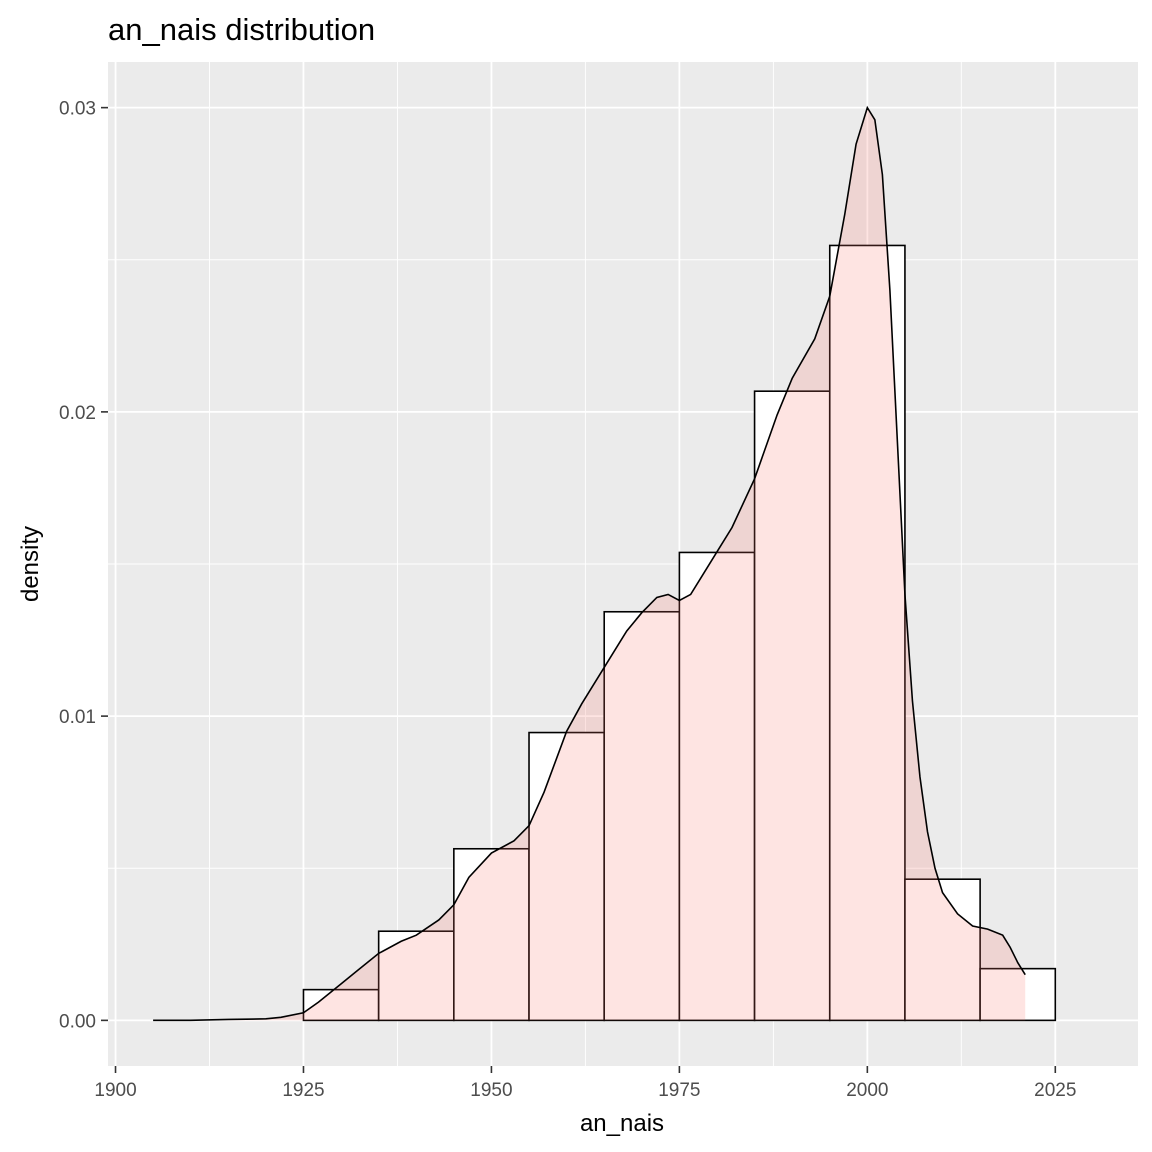 This screenshot has width=1152, height=1152. I want to click on x-tick-label: 2000, so click(867, 1090).